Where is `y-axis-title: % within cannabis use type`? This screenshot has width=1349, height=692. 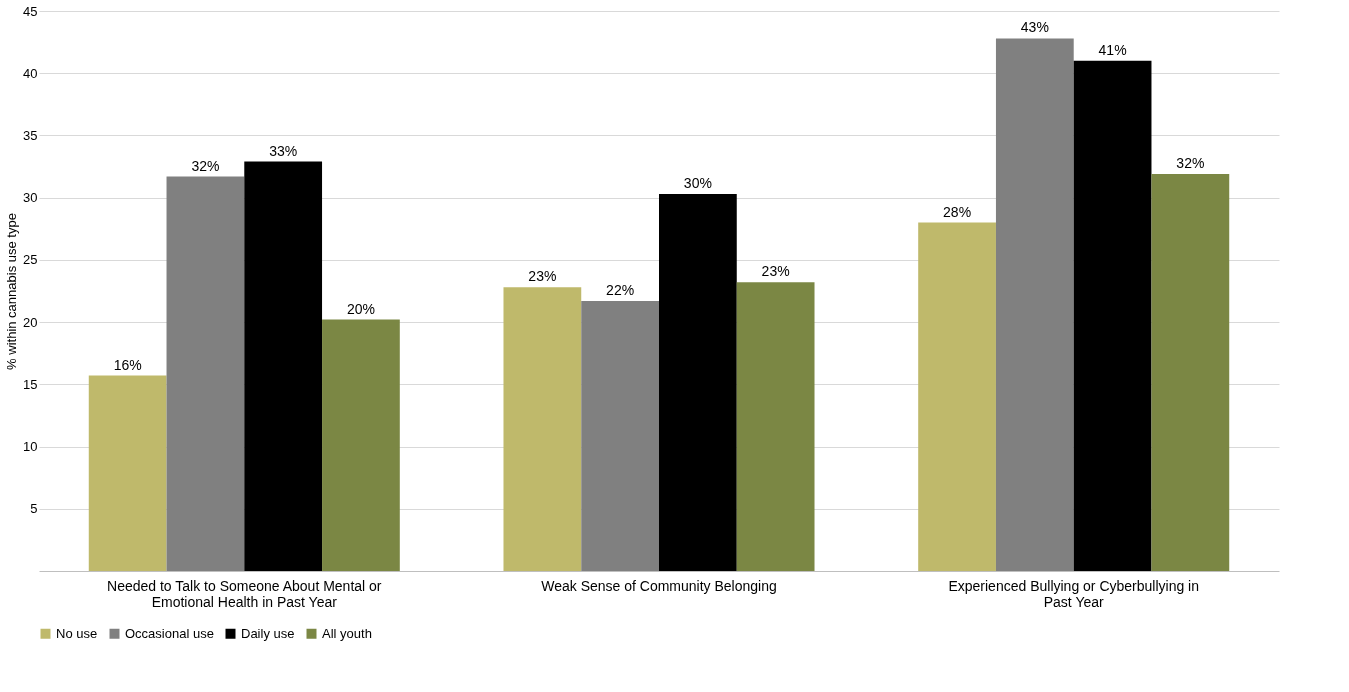
y-axis-title: % within cannabis use type is located at coordinates (12, 291).